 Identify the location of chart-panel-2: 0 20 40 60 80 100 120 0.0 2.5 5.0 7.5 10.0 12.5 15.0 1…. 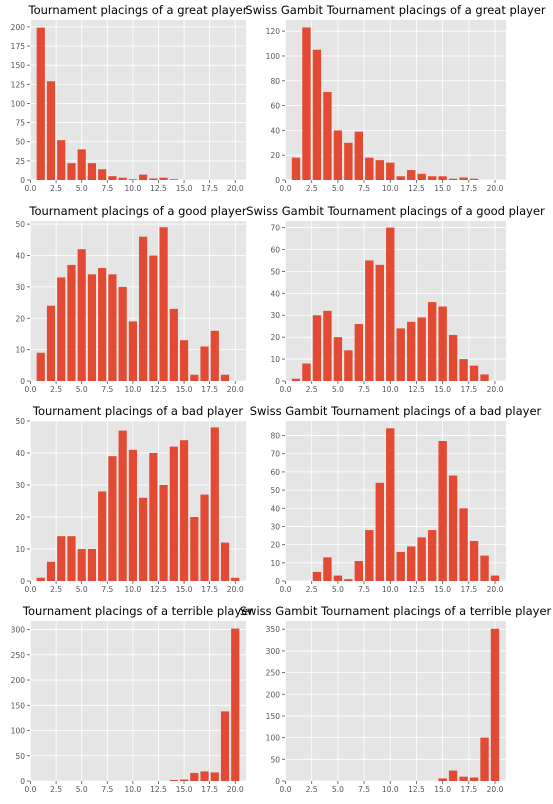
(395, 98).